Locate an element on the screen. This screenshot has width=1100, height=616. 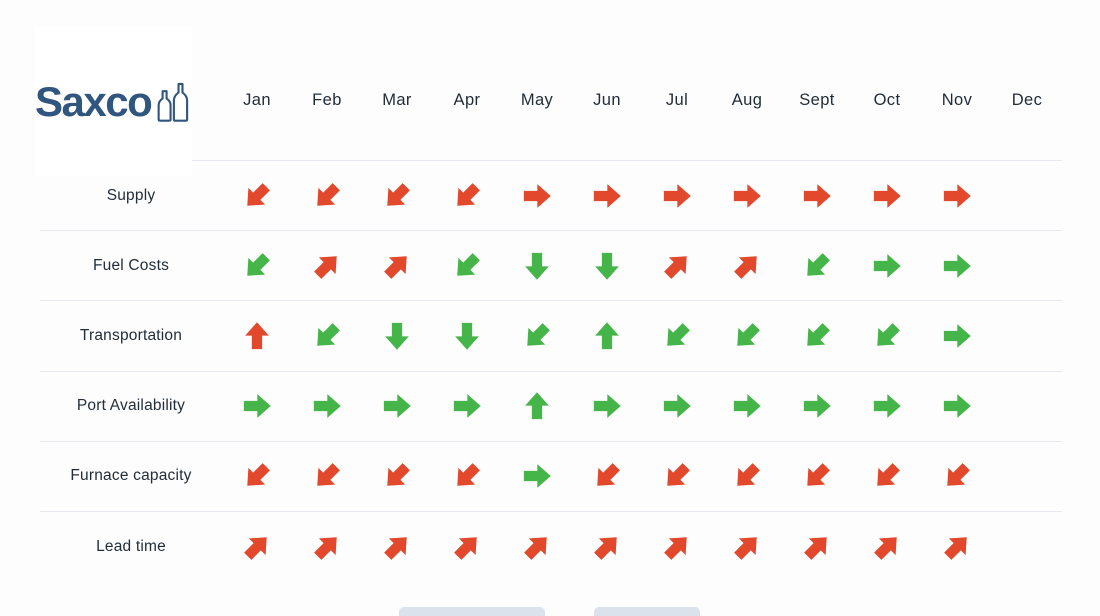
trend-row: Transportation is located at coordinates (551, 335).